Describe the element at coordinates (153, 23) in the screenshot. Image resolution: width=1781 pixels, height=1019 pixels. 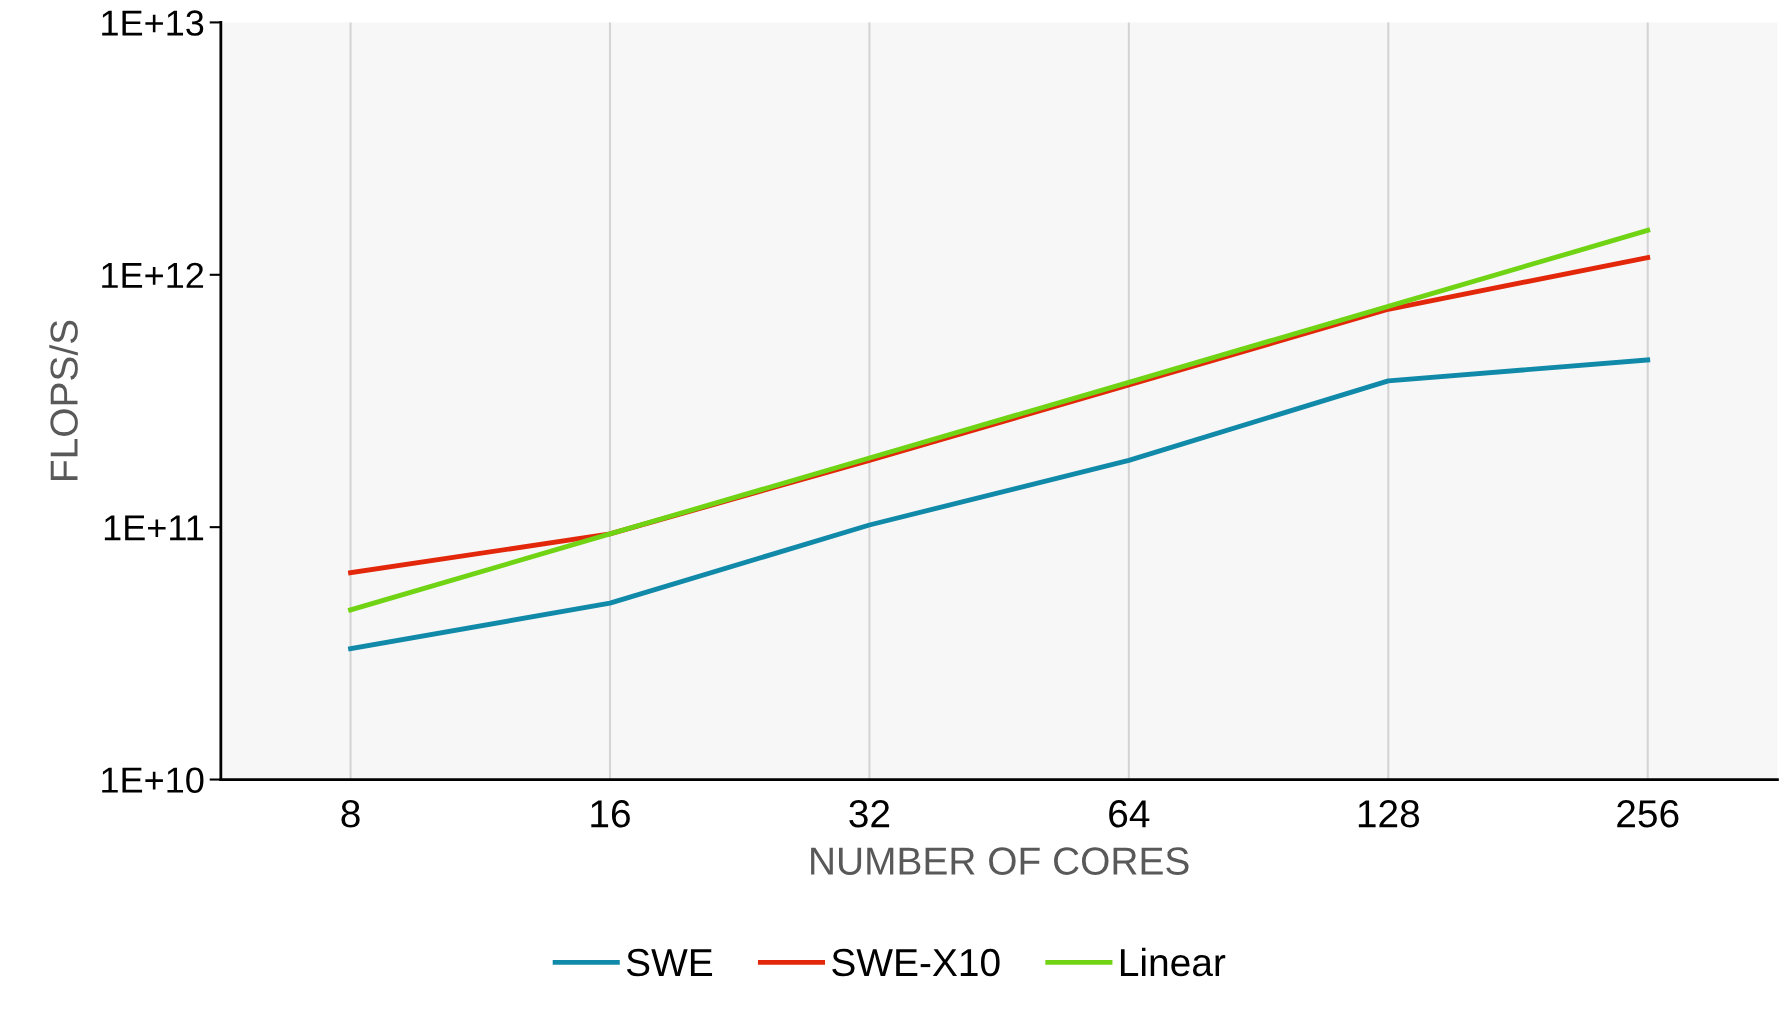
I see `y-tick-label: 1E+13` at that location.